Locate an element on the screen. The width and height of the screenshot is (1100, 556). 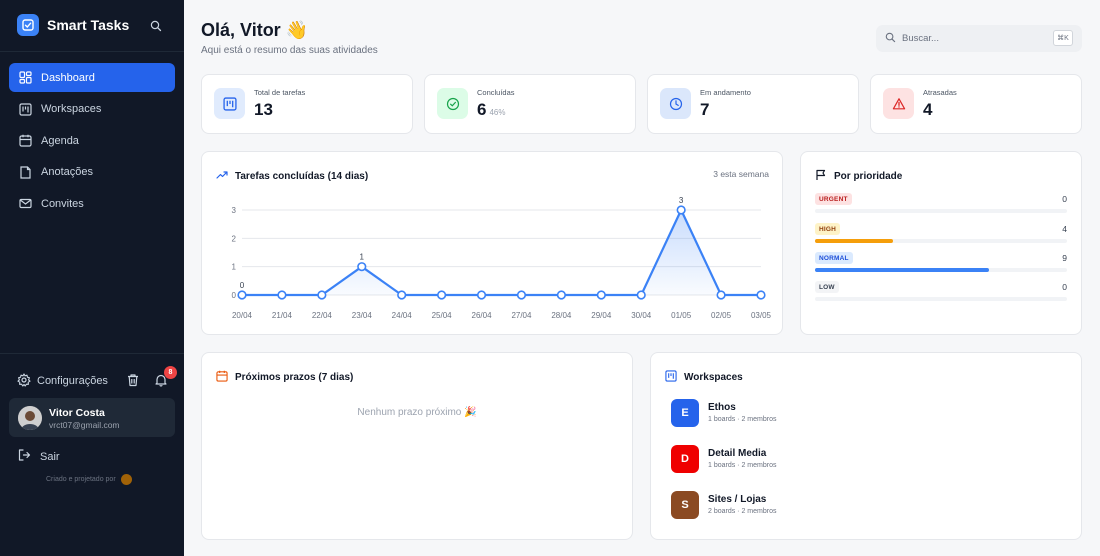
x-tick-label: 24/04 is located at coordinates (402, 315).